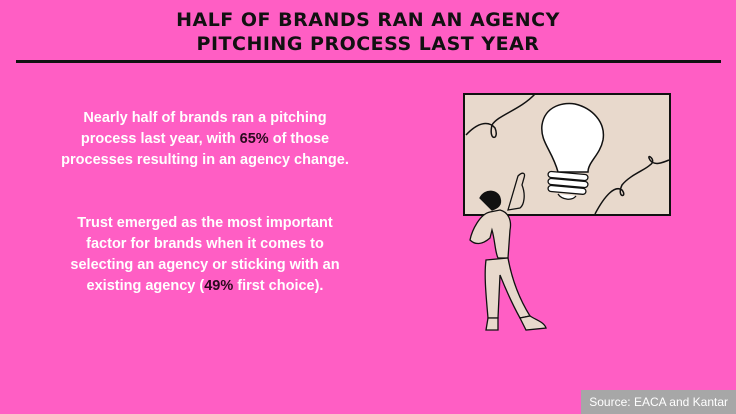 The image size is (736, 414). I want to click on squiggle-right, so click(632, 185).